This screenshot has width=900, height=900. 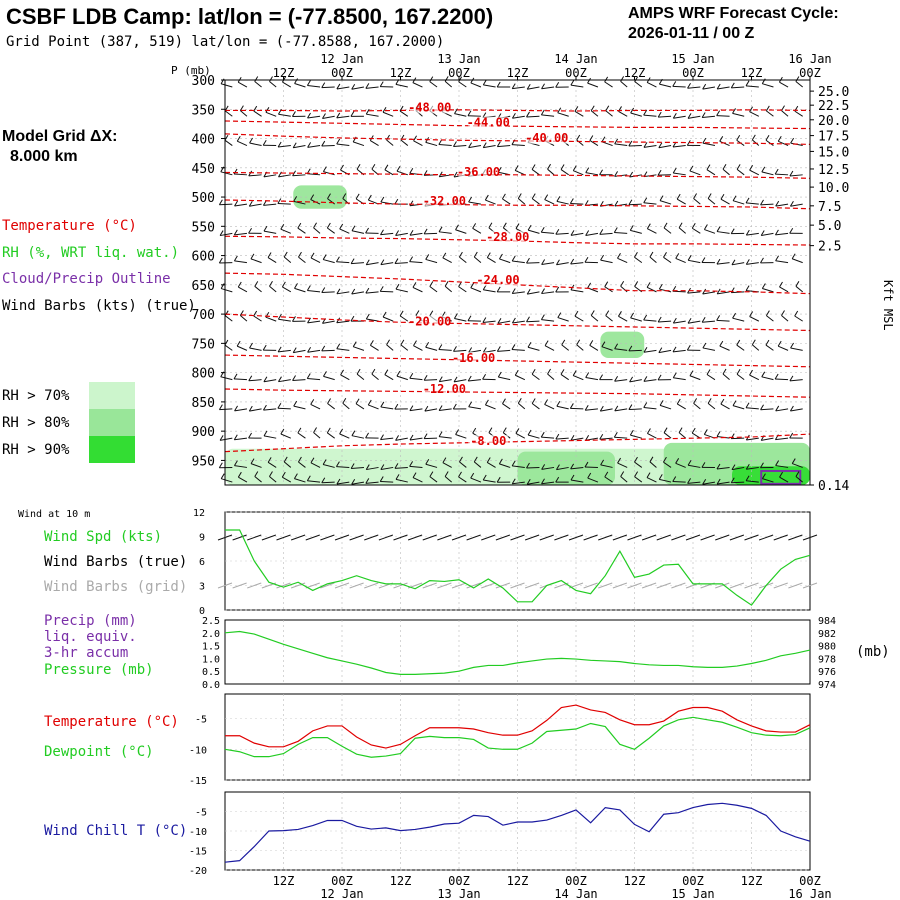 What do you see at coordinates (203, 110) in the screenshot?
I see `pressure-tick-label: 350` at bounding box center [203, 110].